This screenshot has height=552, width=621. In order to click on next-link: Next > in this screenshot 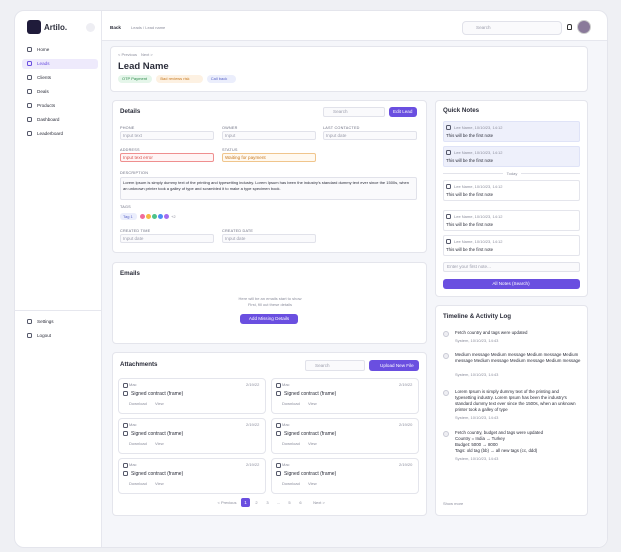, I will do `click(147, 54)`.